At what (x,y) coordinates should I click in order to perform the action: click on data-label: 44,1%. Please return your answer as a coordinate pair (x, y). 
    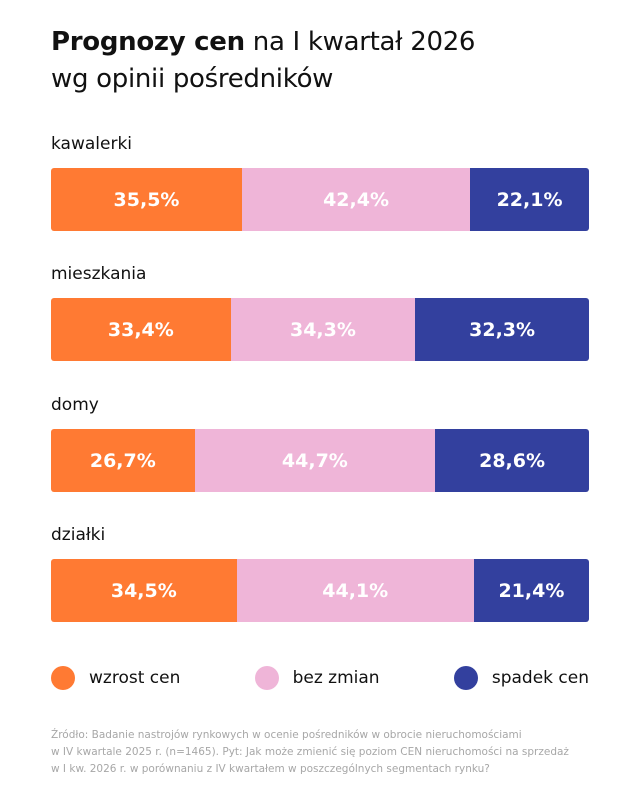
    Looking at the image, I should click on (355, 590).